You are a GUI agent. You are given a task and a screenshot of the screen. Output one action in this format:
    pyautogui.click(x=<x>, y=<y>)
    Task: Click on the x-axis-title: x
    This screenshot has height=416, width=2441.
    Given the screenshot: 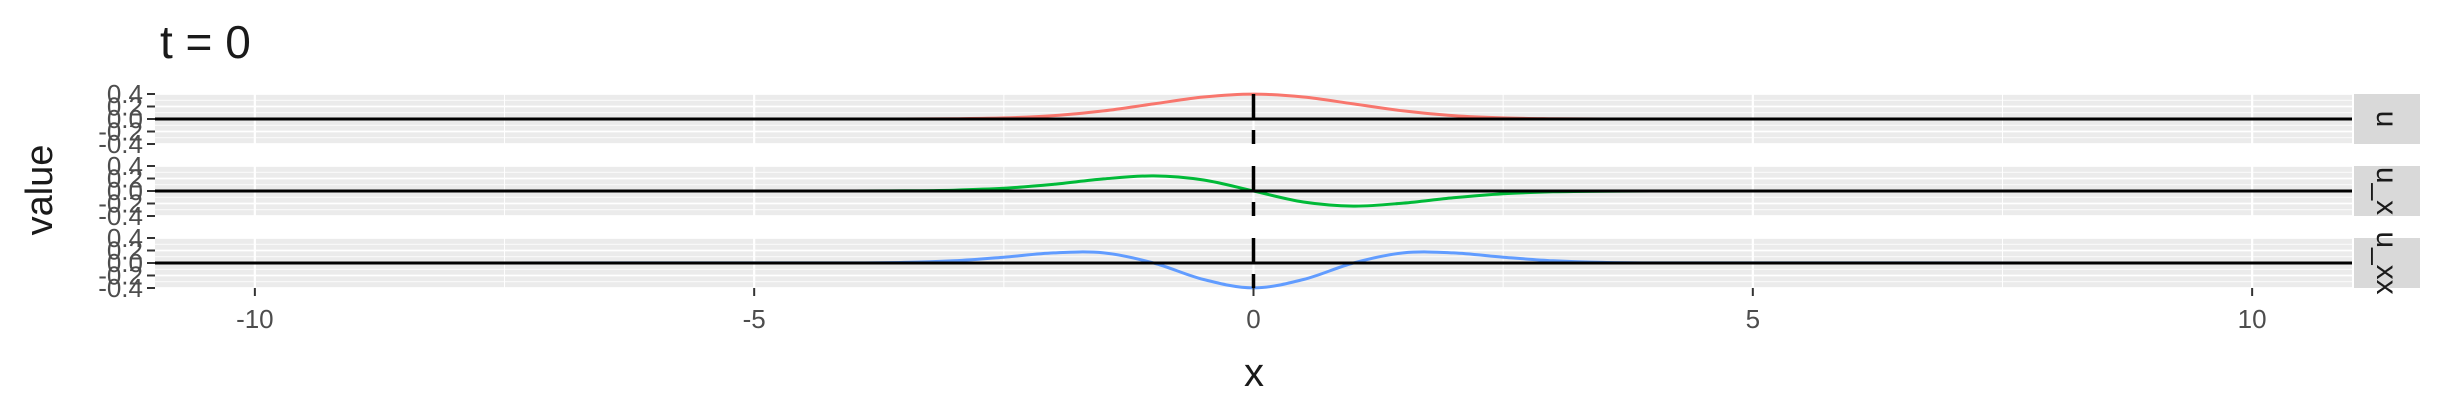 What is the action you would take?
    pyautogui.click(x=1254, y=373)
    